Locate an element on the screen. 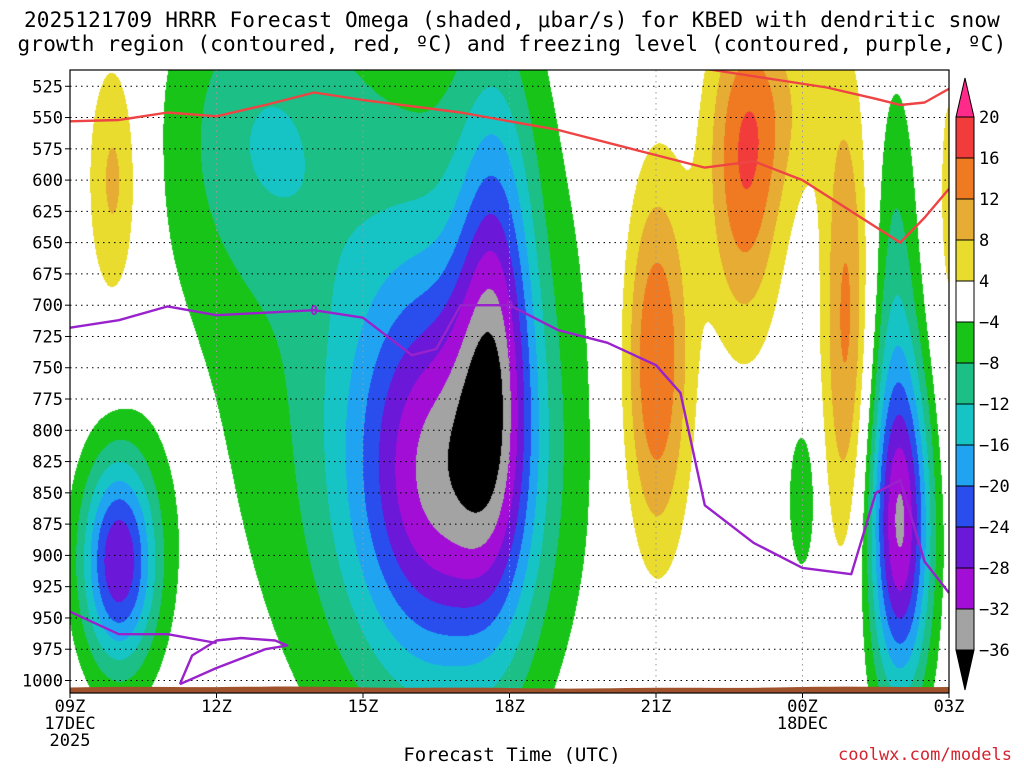 This screenshot has height=768, width=1024. colorbar-label: −4 is located at coordinates (989, 323).